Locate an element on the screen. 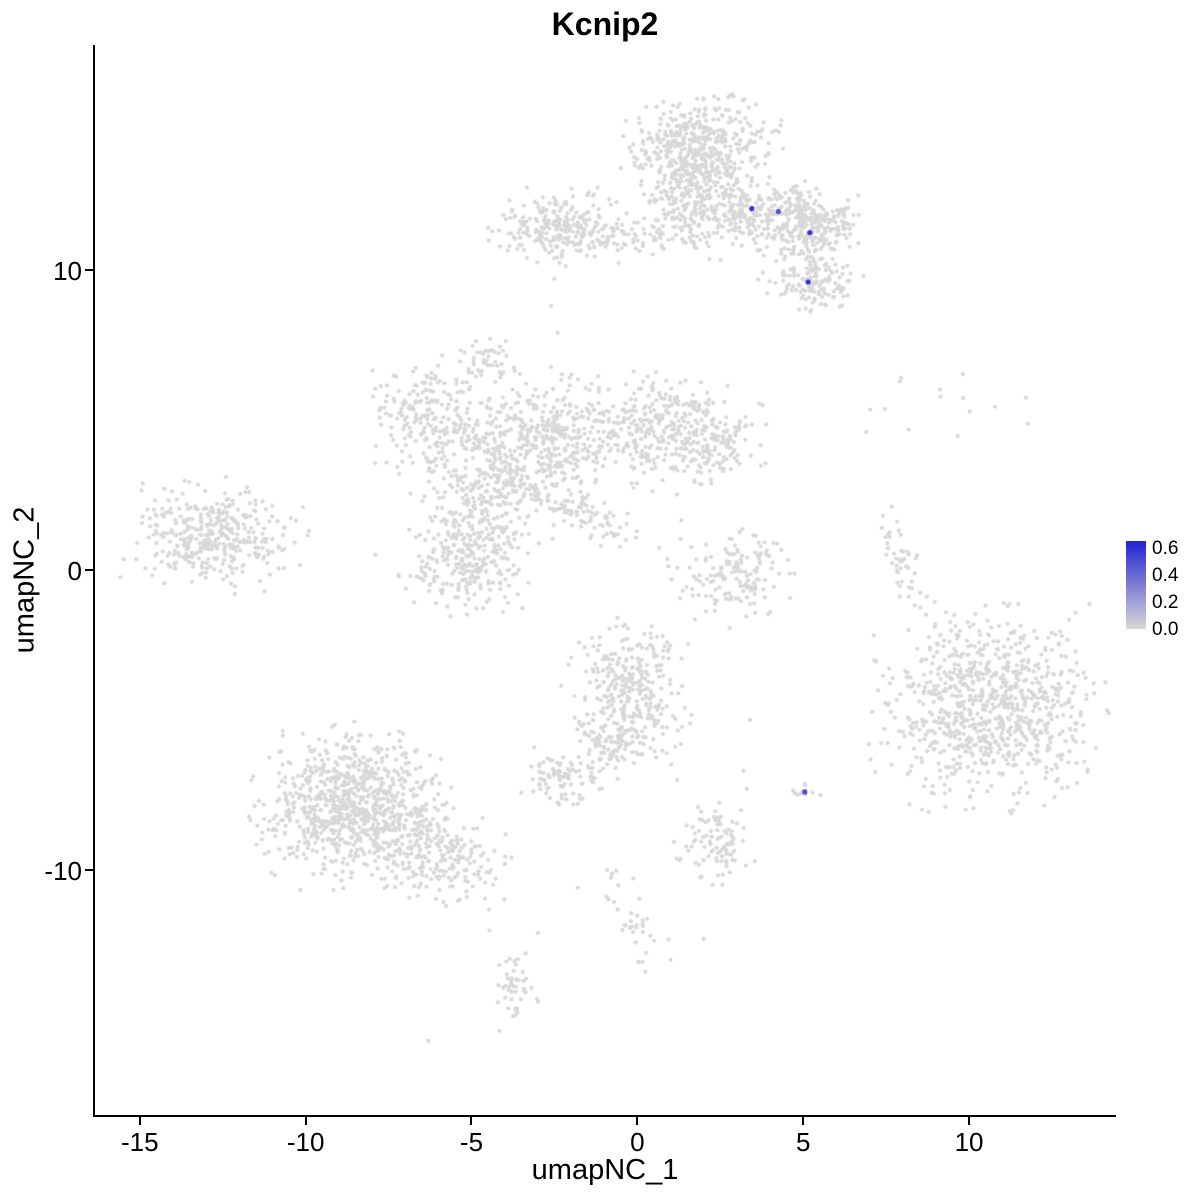 This screenshot has height=1200, width=1200. legend-tick-label: 0.4 is located at coordinates (1165, 575).